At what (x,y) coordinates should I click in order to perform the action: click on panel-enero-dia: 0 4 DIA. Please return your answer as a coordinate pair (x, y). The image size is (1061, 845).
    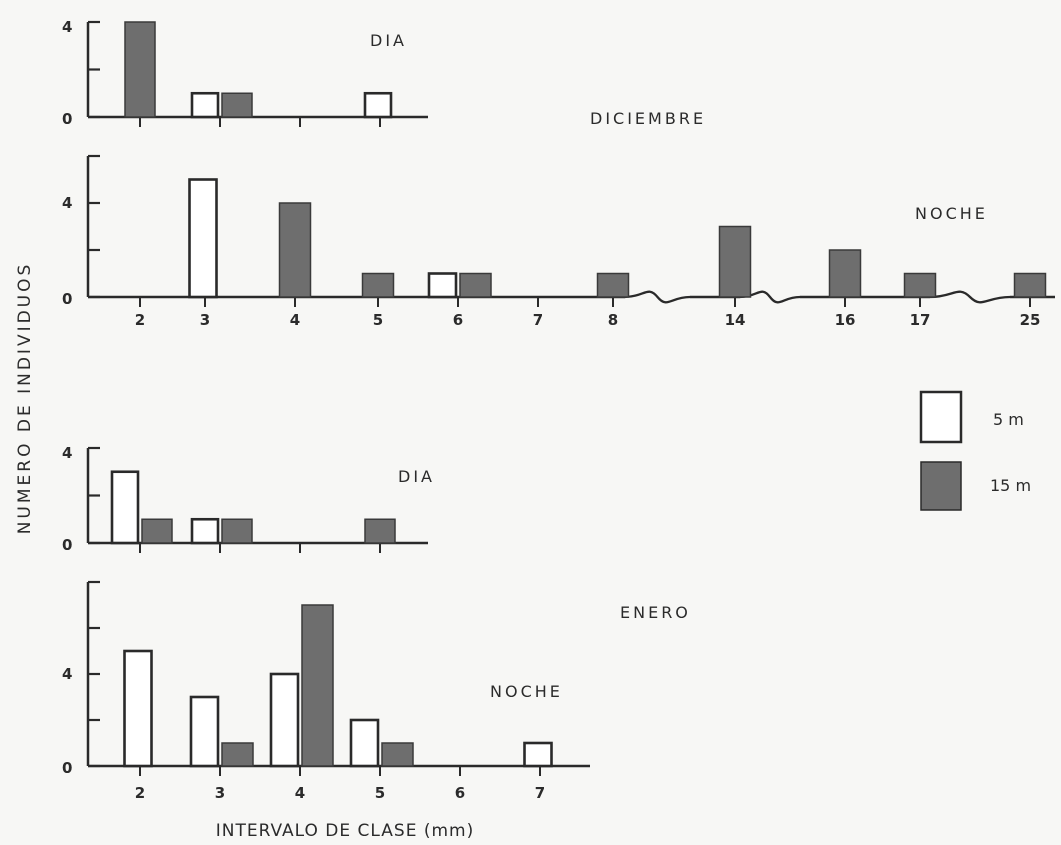
    Looking at the image, I should click on (248, 499).